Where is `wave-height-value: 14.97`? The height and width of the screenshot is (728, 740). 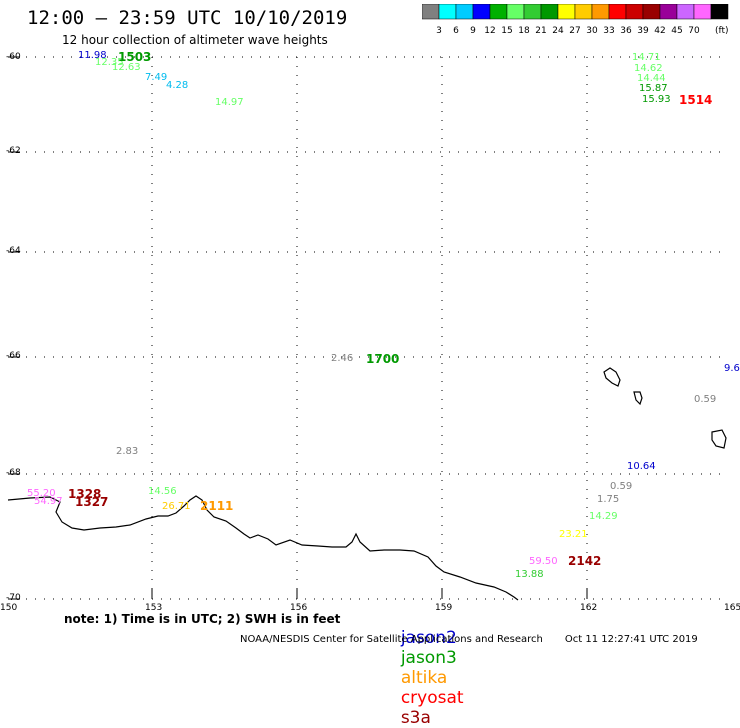
wave-height-value: 14.97 is located at coordinates (229, 102).